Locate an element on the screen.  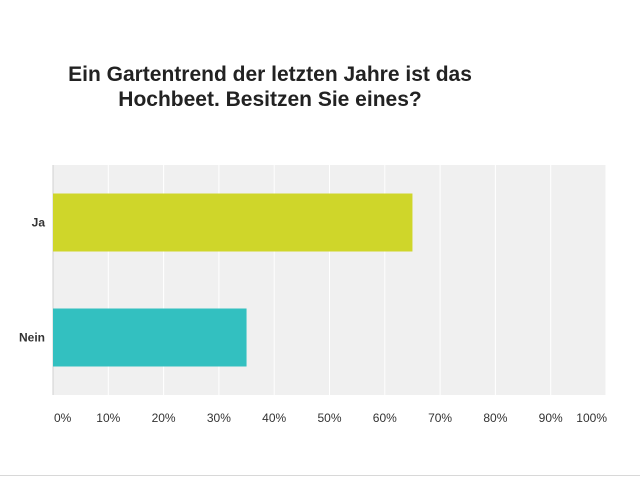
chart-title-line-2: Hochbeet. Besitzen Sie eines? is located at coordinates (270, 99).